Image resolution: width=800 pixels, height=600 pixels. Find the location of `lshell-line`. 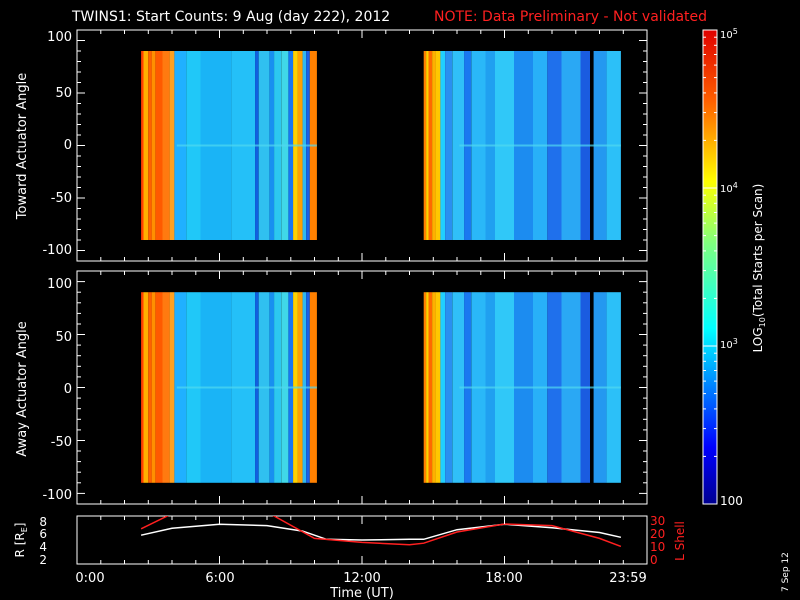

lshell-line is located at coordinates (381, 532).